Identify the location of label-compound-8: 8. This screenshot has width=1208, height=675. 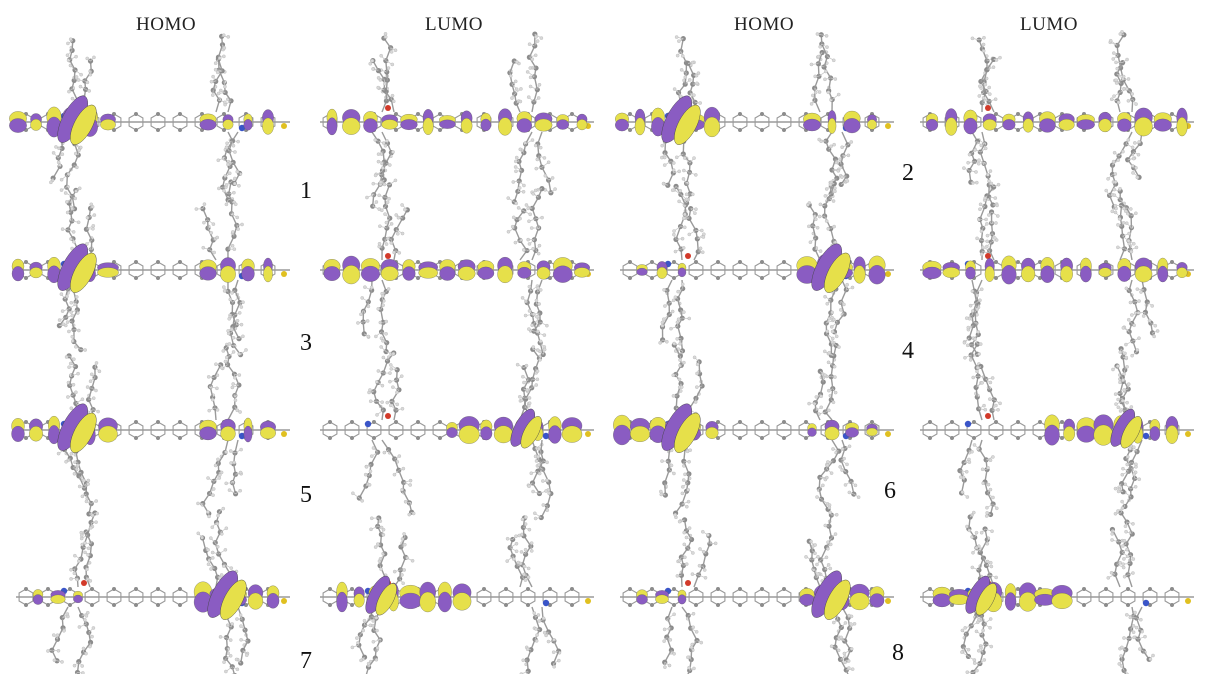
(898, 653).